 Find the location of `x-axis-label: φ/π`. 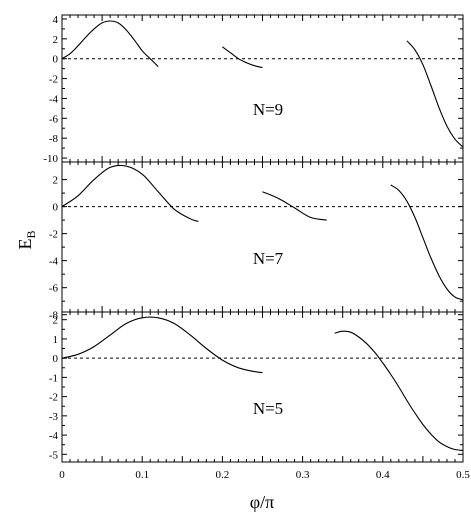

x-axis-label: φ/π is located at coordinates (262, 502).